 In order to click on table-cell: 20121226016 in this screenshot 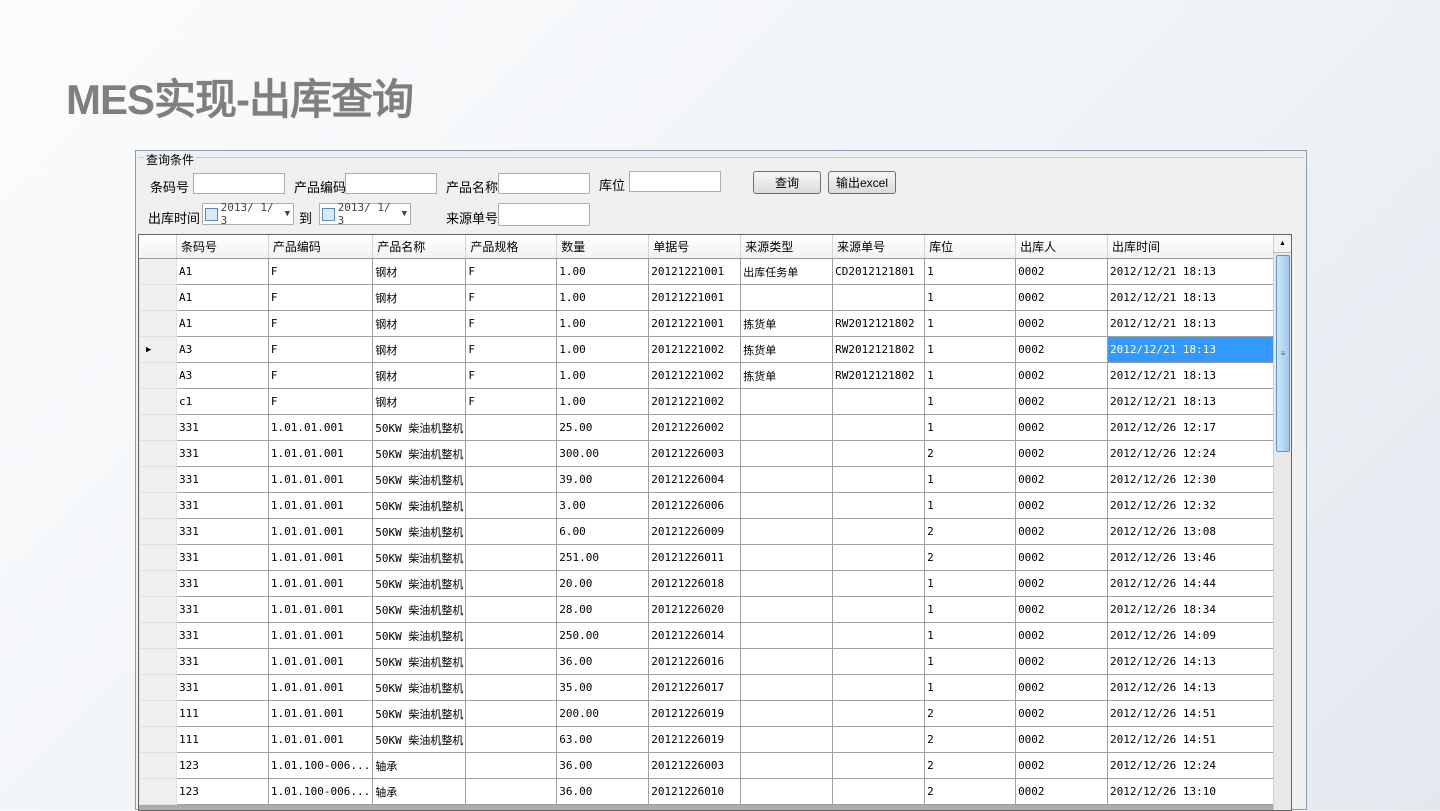, I will do `click(695, 661)`.